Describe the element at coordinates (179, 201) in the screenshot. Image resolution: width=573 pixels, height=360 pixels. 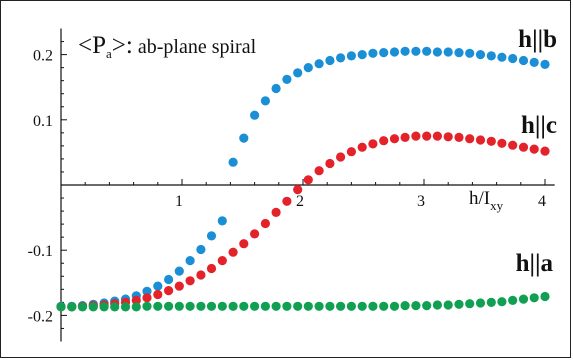
I see `x-tick-label: 1` at that location.